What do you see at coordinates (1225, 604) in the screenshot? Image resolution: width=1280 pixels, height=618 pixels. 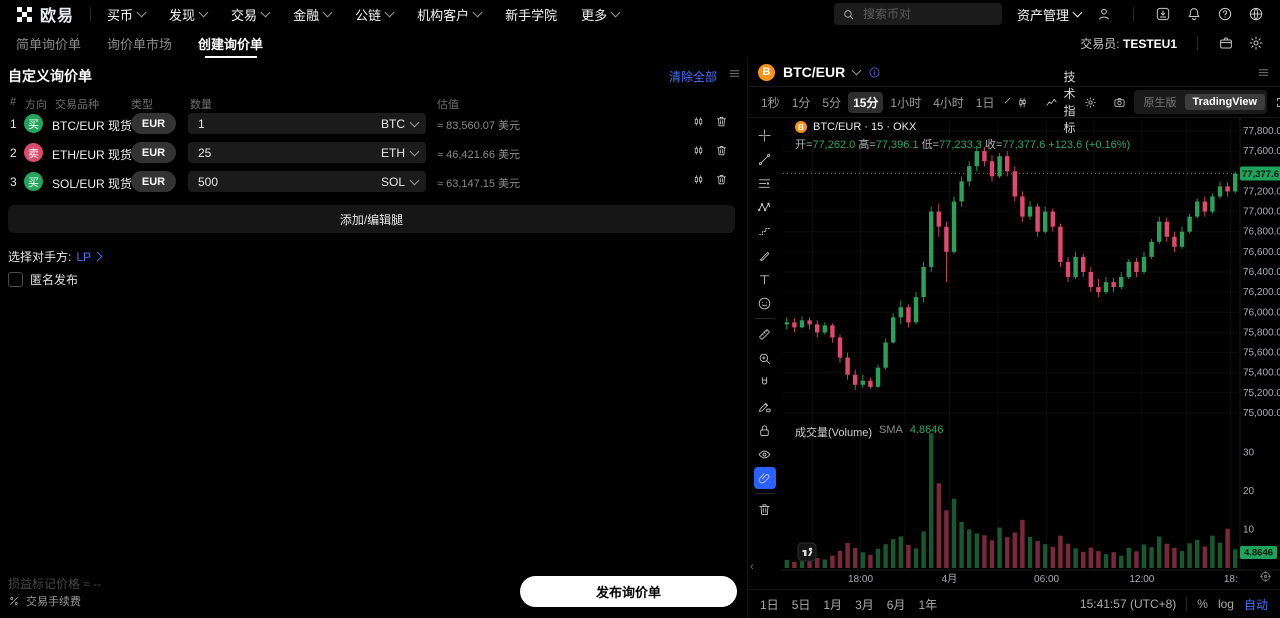 I see `scale-button: log` at bounding box center [1225, 604].